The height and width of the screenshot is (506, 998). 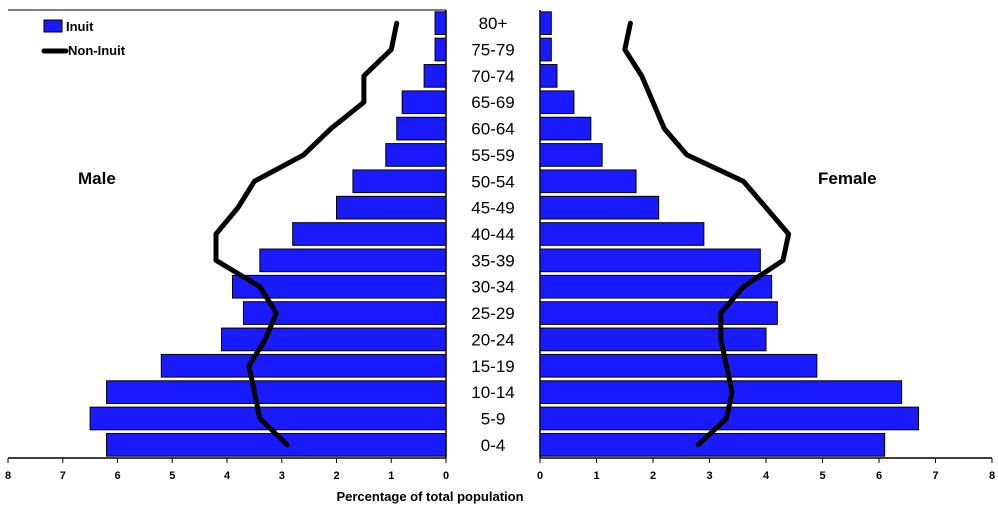 I want to click on left-tick-label: 4, so click(x=227, y=476).